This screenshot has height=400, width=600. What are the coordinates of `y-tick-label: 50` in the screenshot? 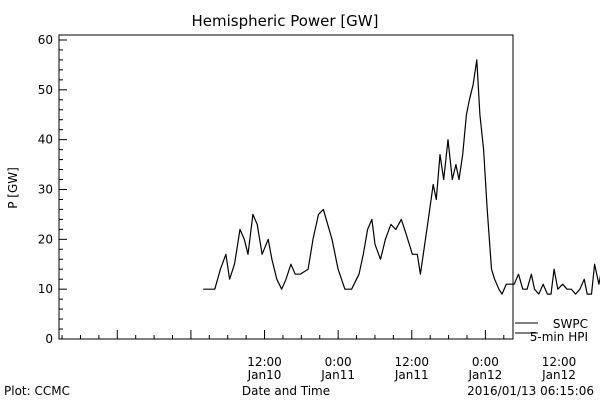 It's located at (45, 90).